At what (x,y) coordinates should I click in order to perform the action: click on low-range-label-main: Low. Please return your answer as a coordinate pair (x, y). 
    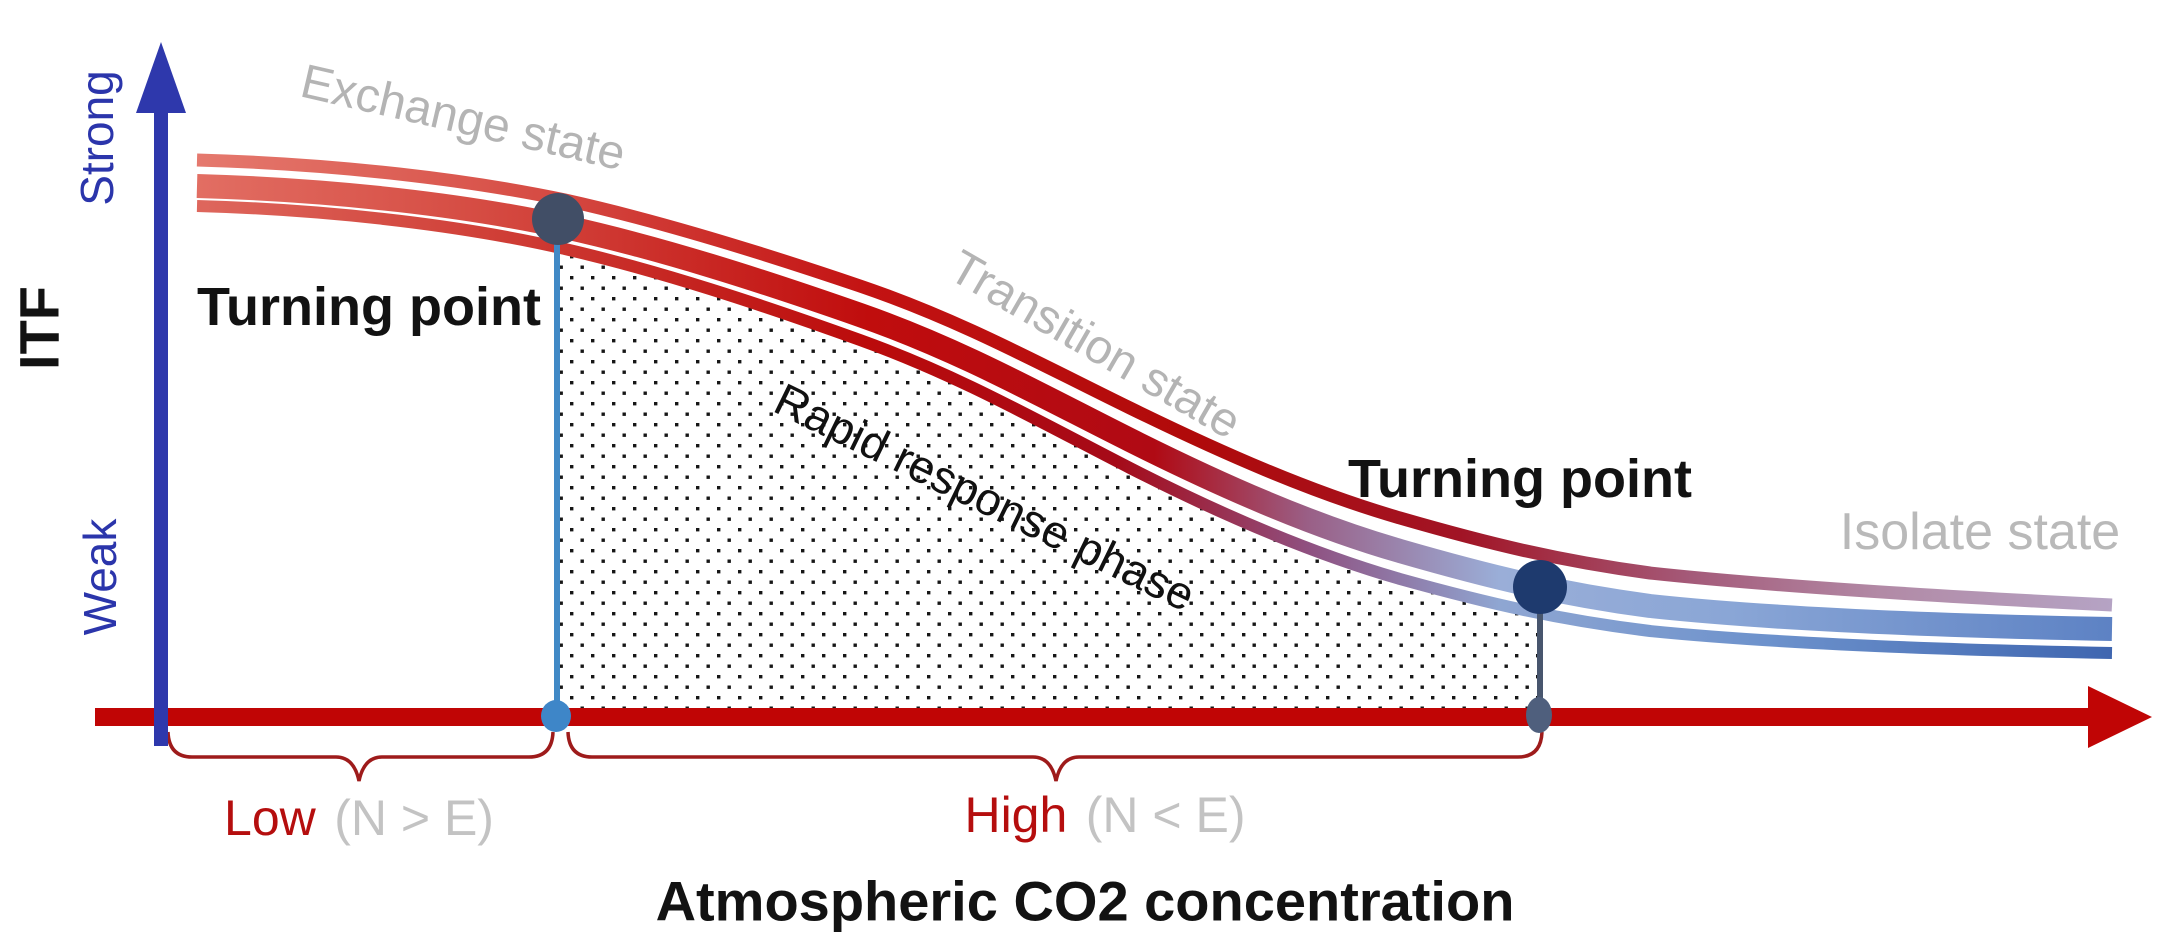
    Looking at the image, I should click on (270, 818).